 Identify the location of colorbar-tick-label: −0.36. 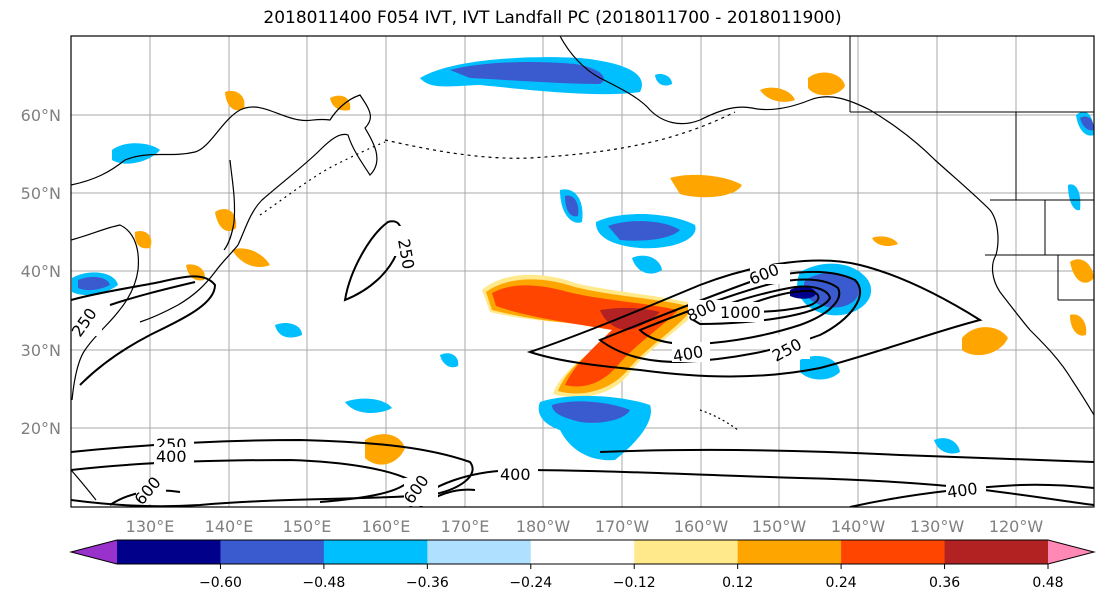
(427, 583).